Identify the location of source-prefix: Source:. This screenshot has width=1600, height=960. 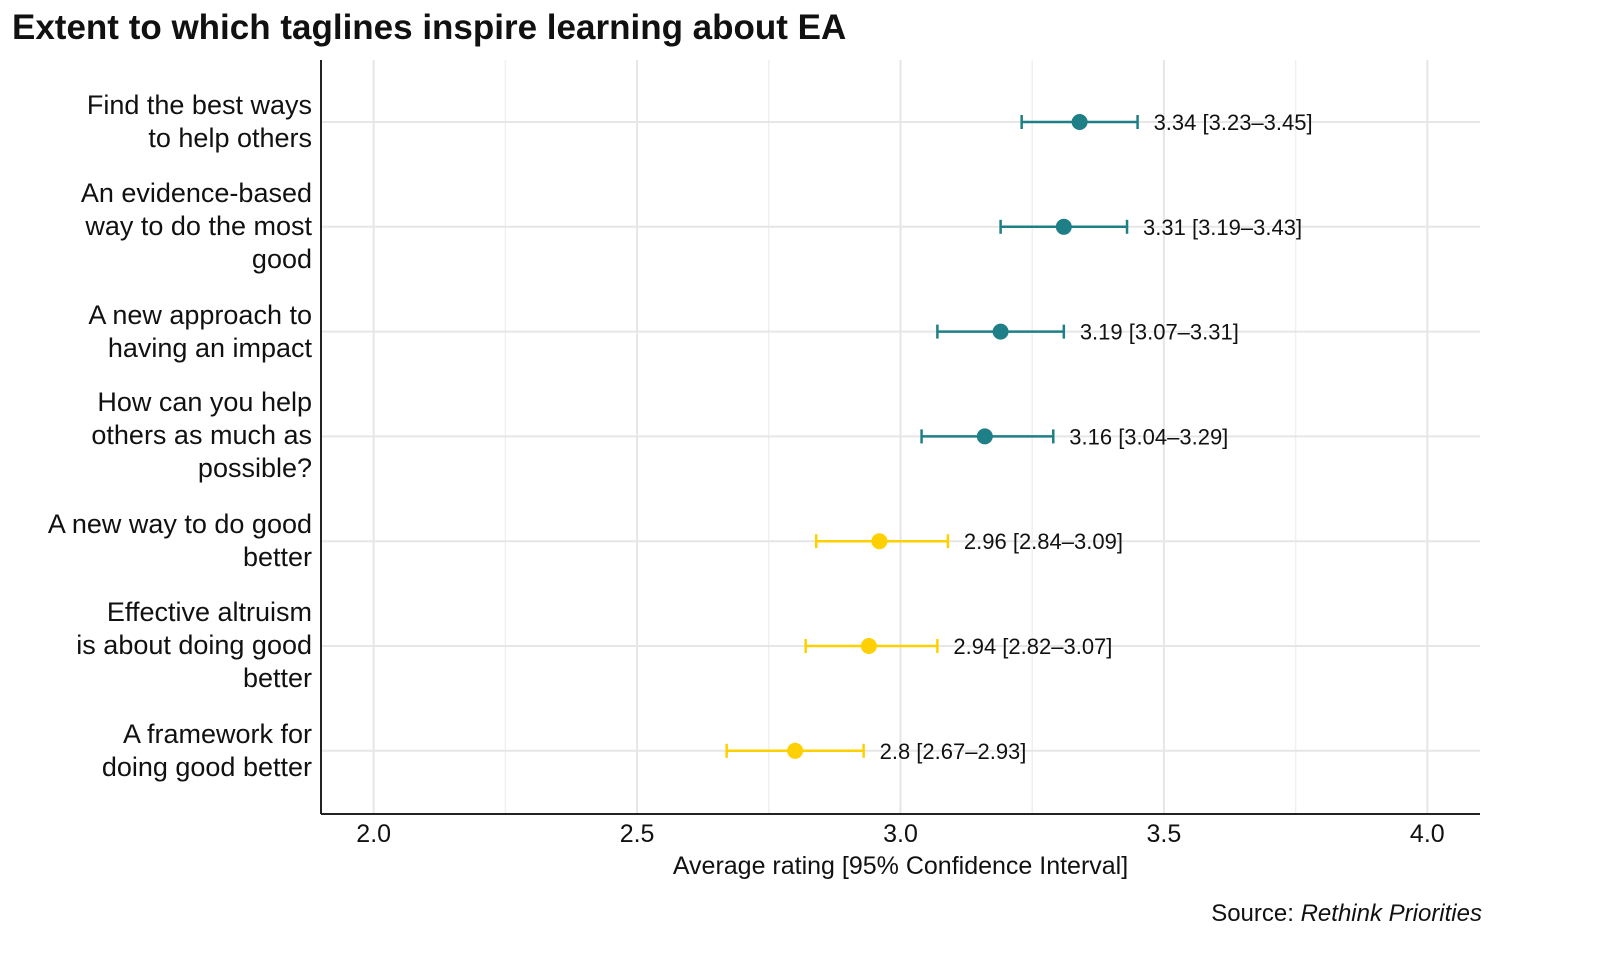
(1256, 913).